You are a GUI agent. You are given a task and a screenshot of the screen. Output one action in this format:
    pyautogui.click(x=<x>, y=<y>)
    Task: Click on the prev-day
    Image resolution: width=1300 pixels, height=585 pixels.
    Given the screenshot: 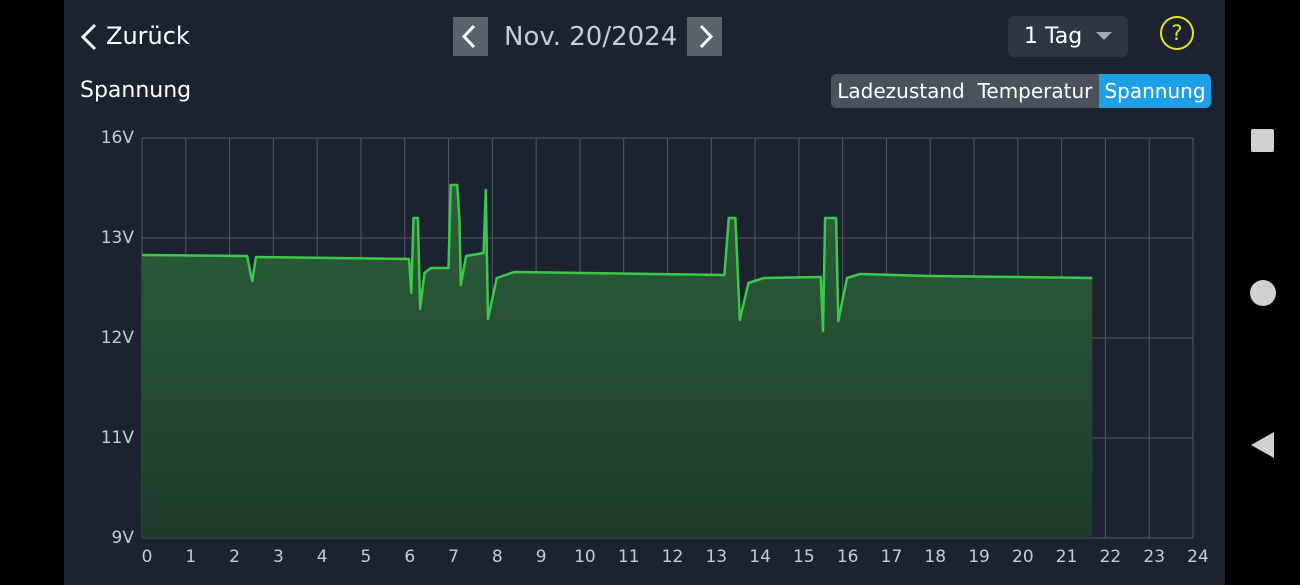 What is the action you would take?
    pyautogui.click(x=470, y=36)
    